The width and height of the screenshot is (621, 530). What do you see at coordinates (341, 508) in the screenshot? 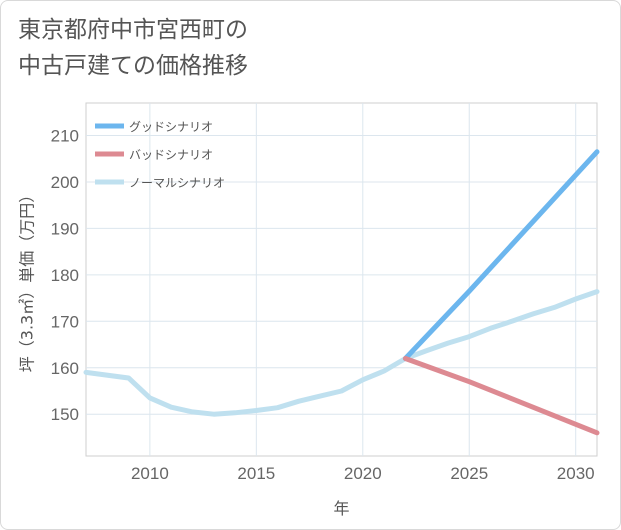
I see `x-axis-label: 年` at bounding box center [341, 508].